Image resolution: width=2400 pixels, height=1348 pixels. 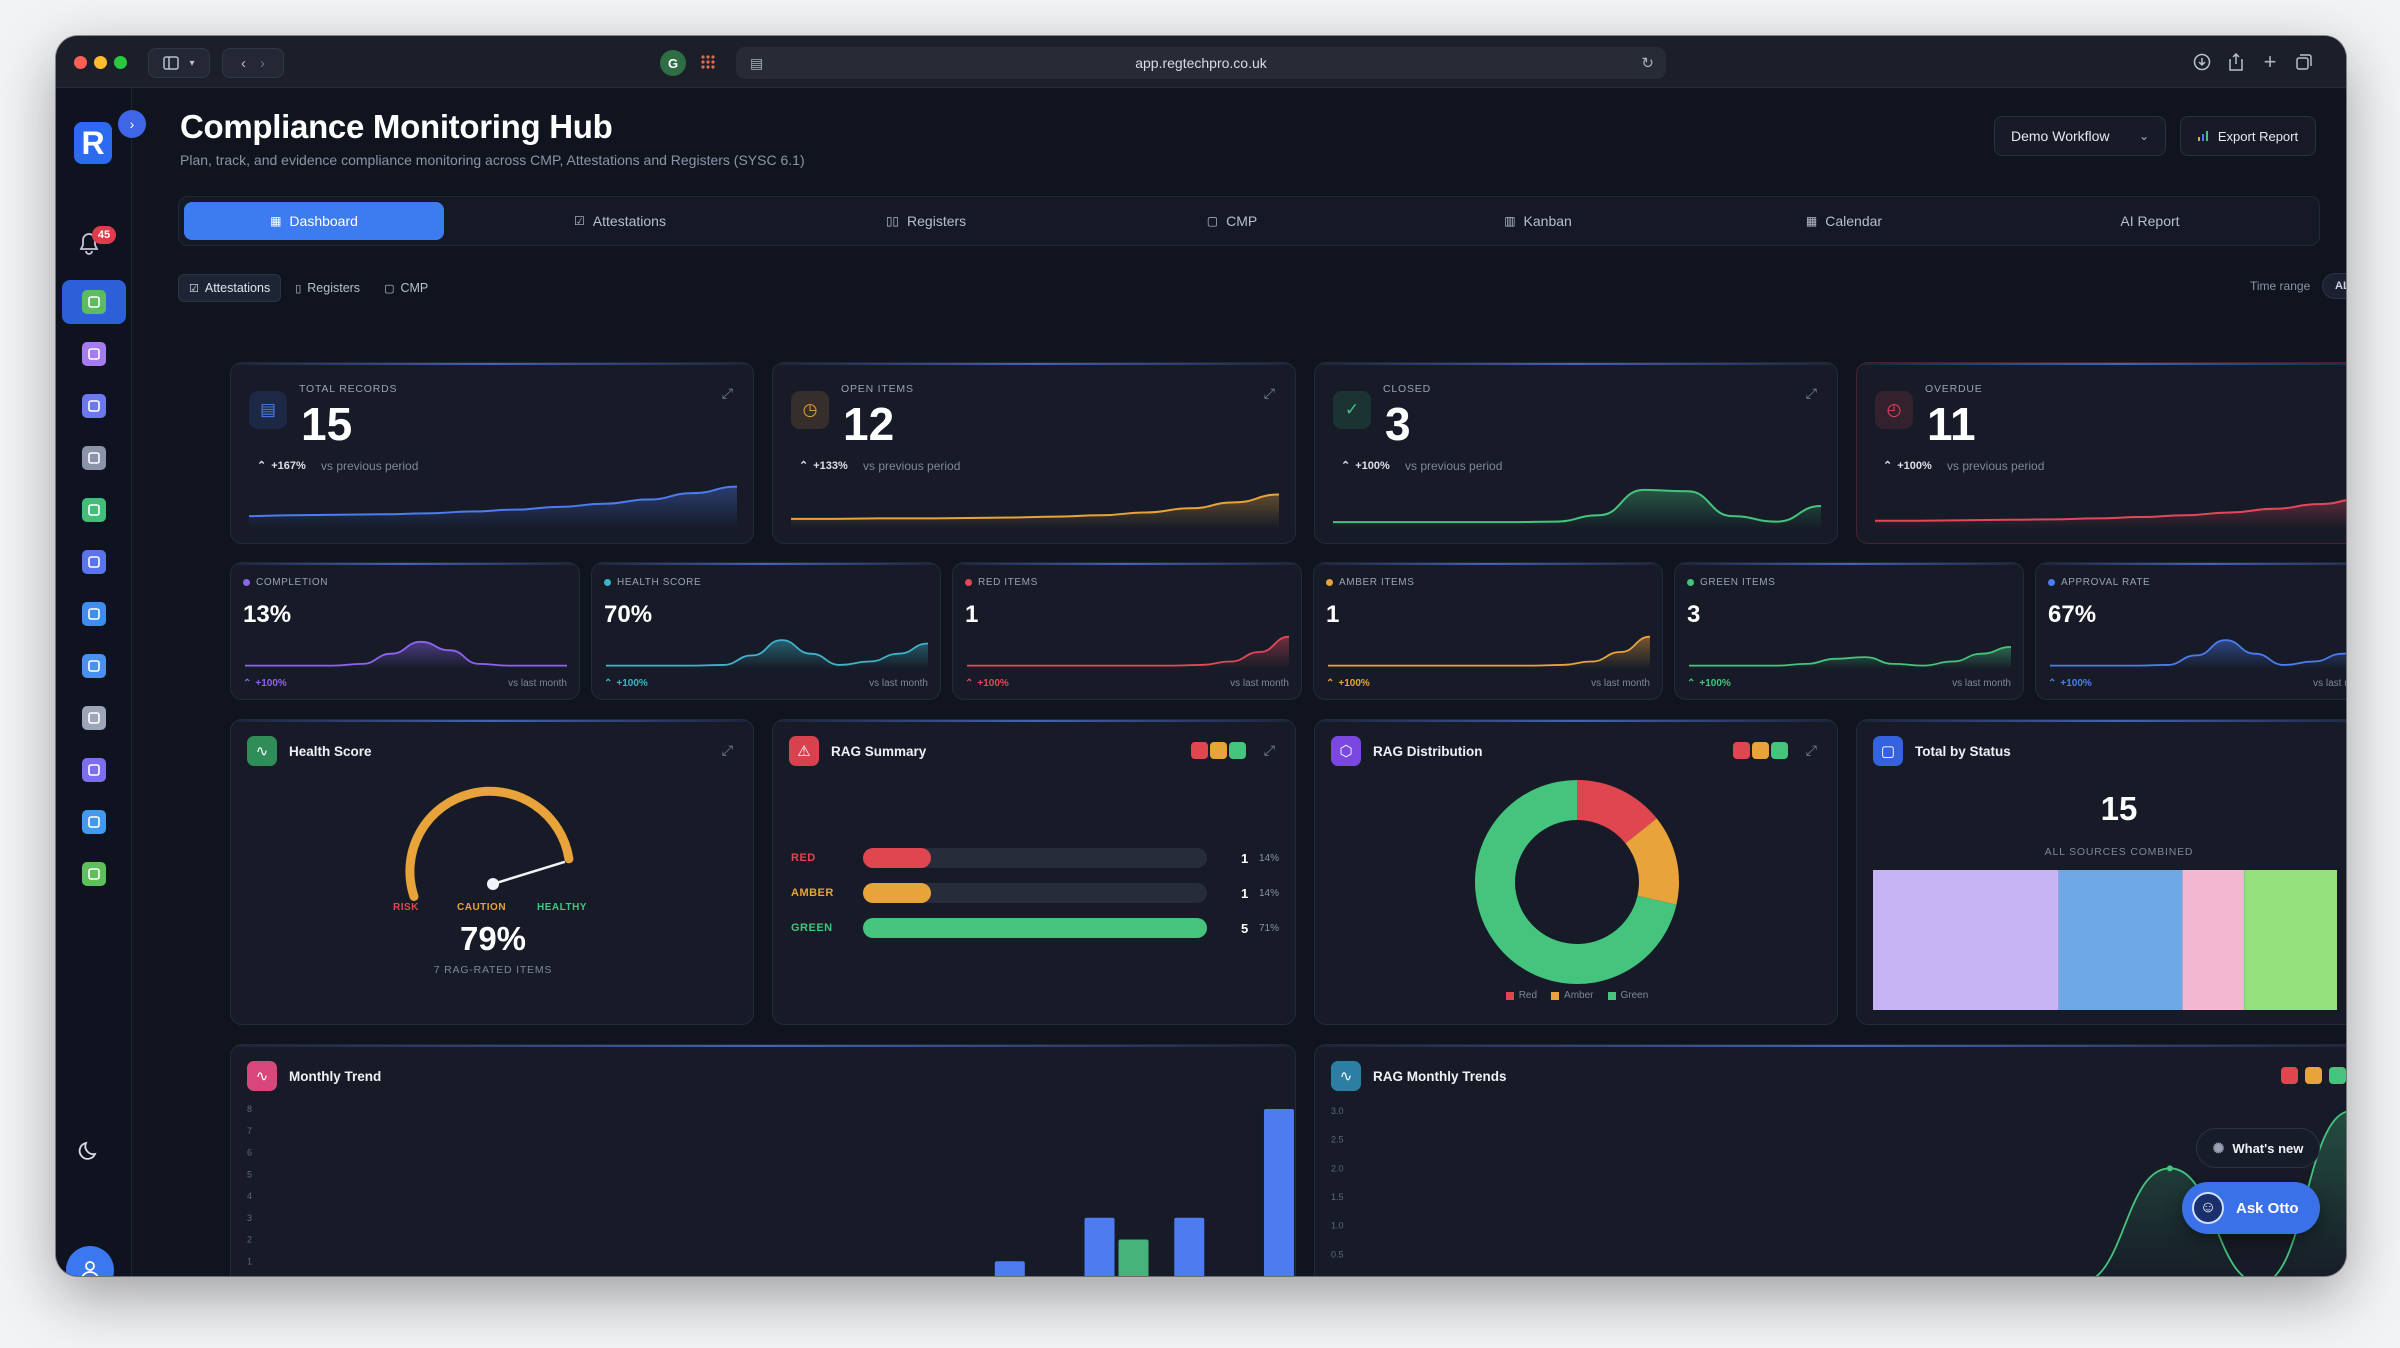 What do you see at coordinates (1035, 511) in the screenshot?
I see `sparkline-area` at bounding box center [1035, 511].